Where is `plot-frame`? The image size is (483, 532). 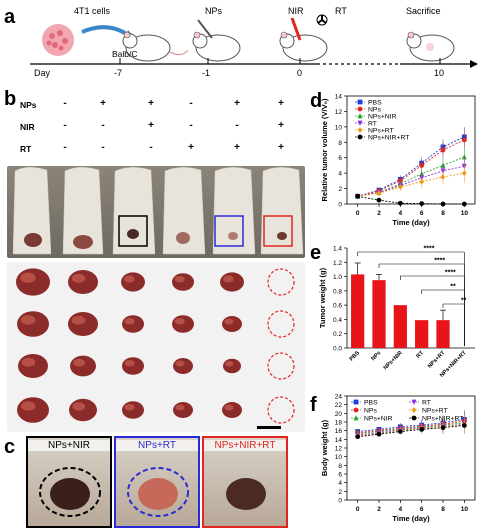
plot-frame is located at coordinates (411, 150).